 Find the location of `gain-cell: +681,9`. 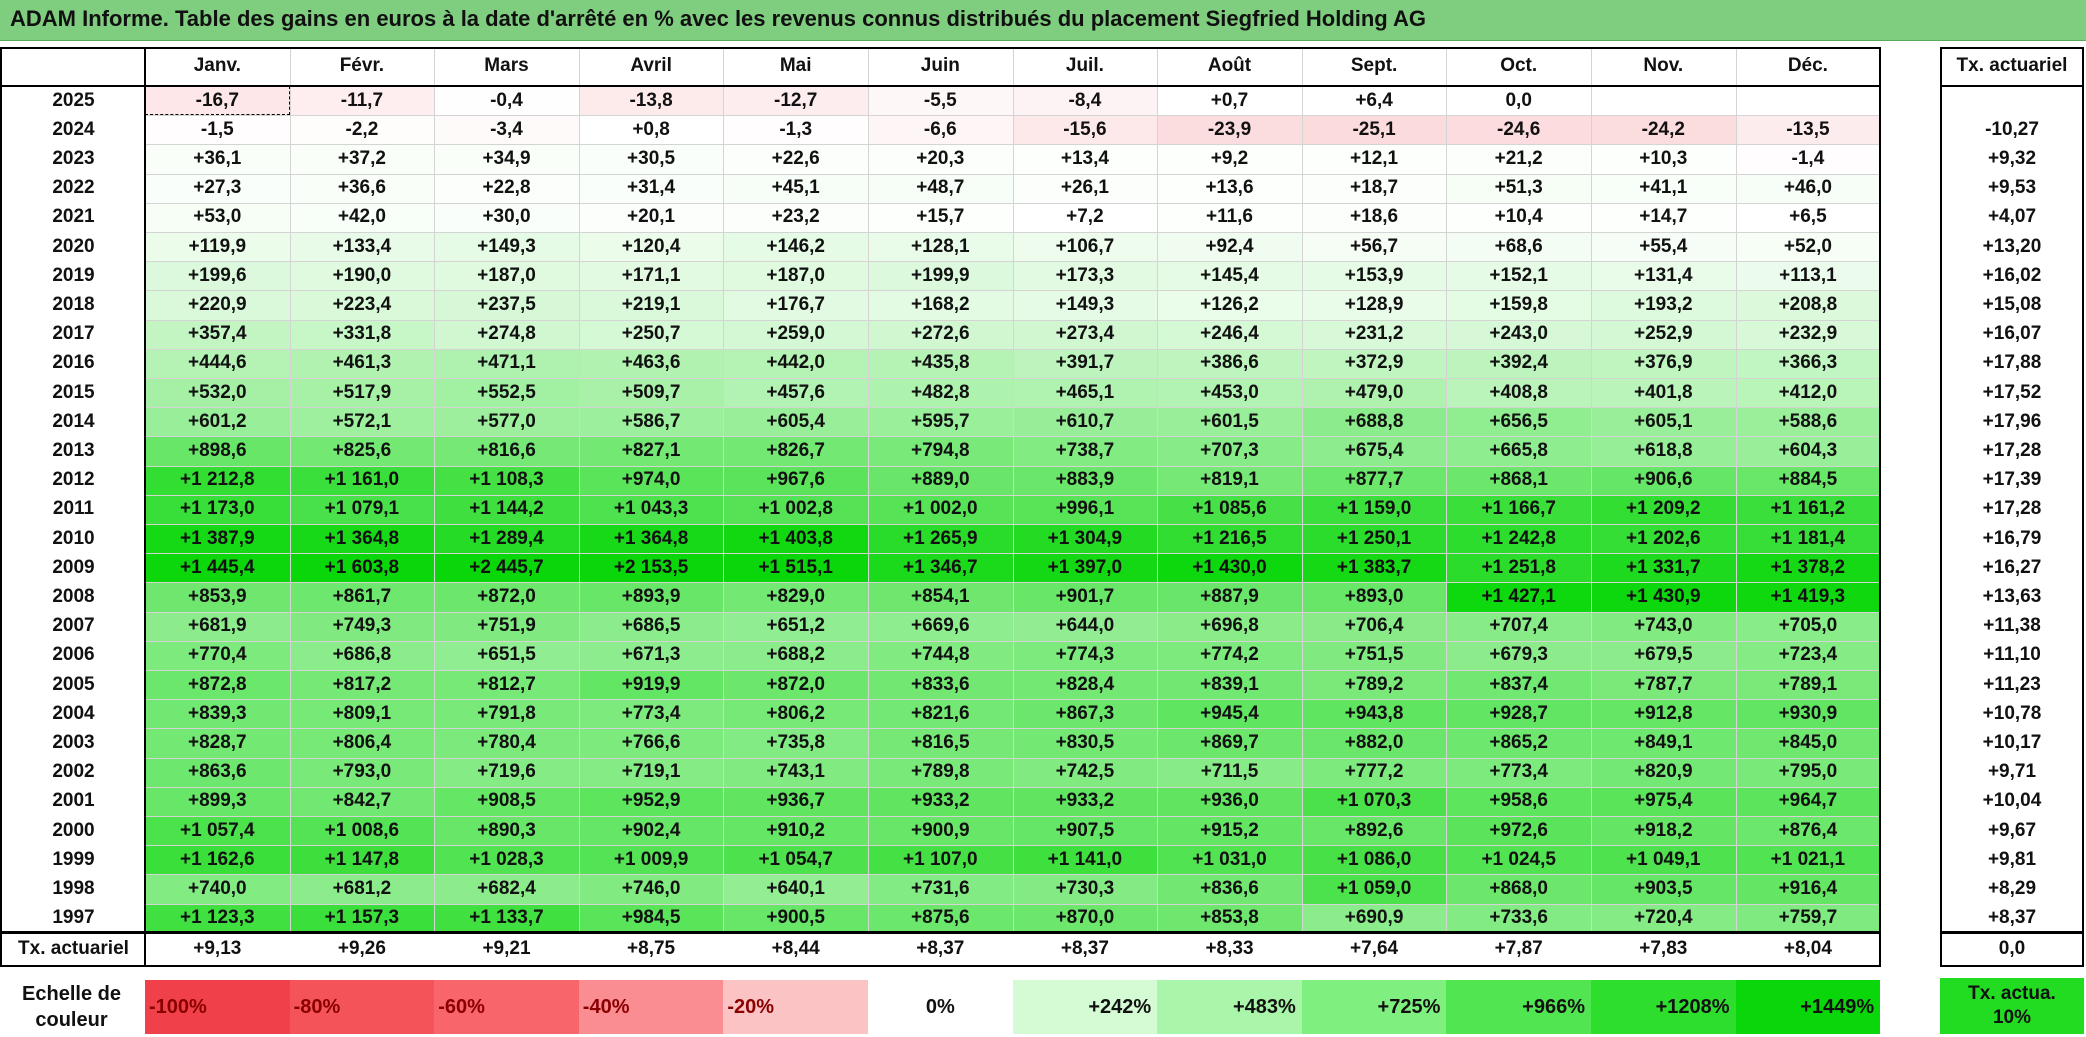

gain-cell: +681,9 is located at coordinates (217, 626).